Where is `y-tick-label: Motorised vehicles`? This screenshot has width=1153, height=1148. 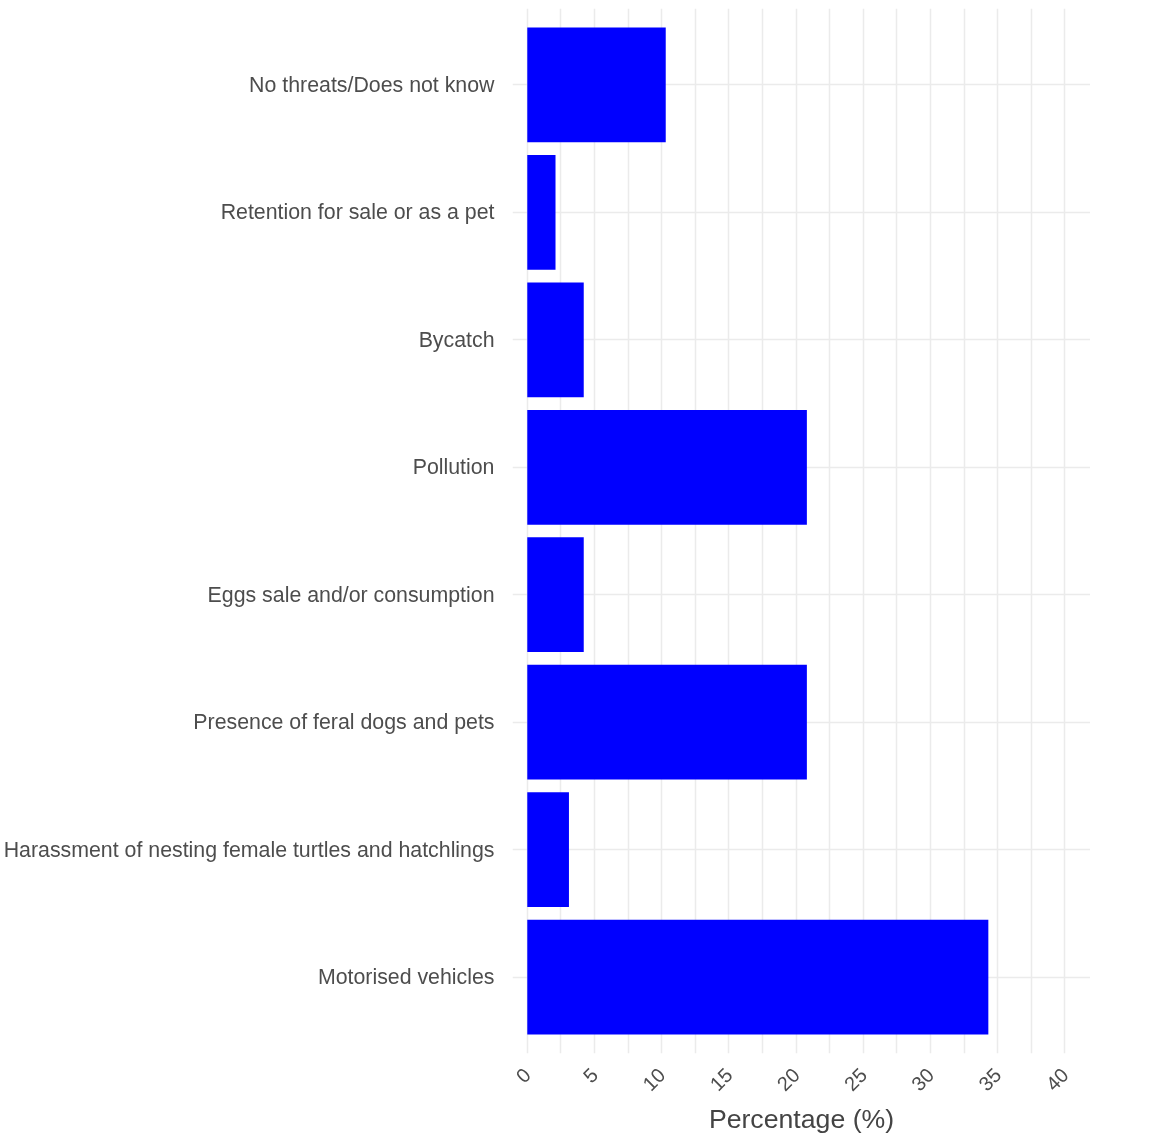 y-tick-label: Motorised vehicles is located at coordinates (406, 977).